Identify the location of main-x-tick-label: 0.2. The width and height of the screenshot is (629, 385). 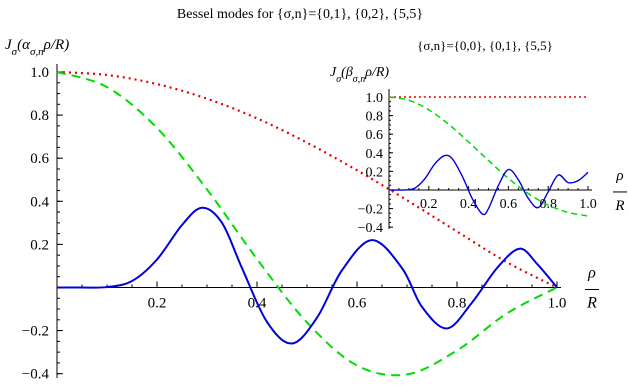
(157, 303).